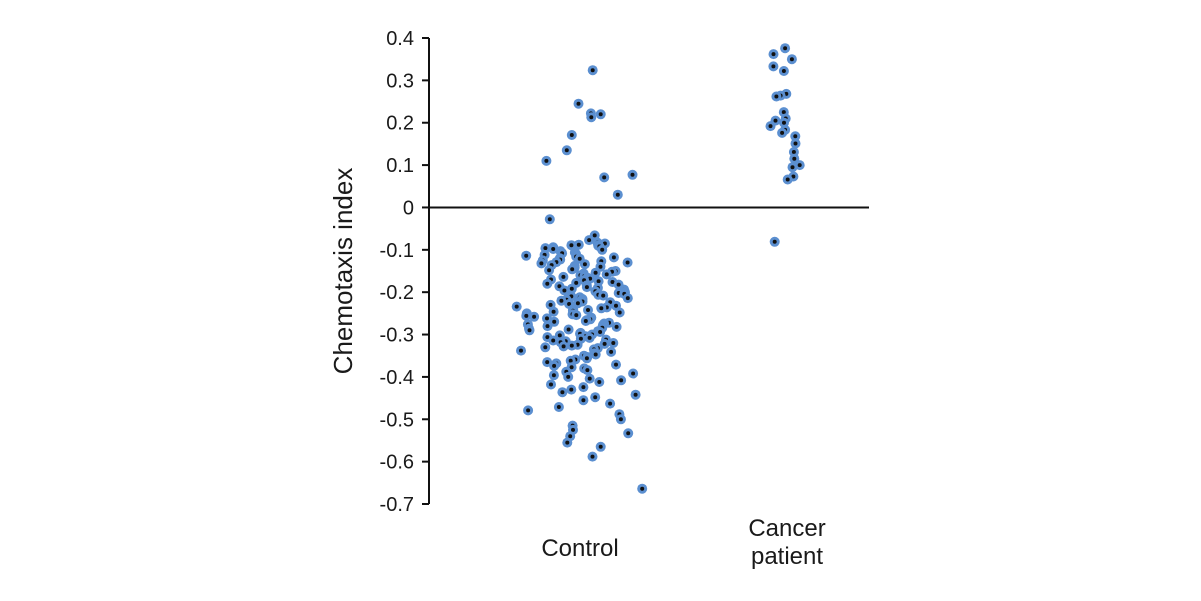 The width and height of the screenshot is (1201, 601). What do you see at coordinates (397, 336) in the screenshot?
I see `y-tick-label: -0.3` at bounding box center [397, 336].